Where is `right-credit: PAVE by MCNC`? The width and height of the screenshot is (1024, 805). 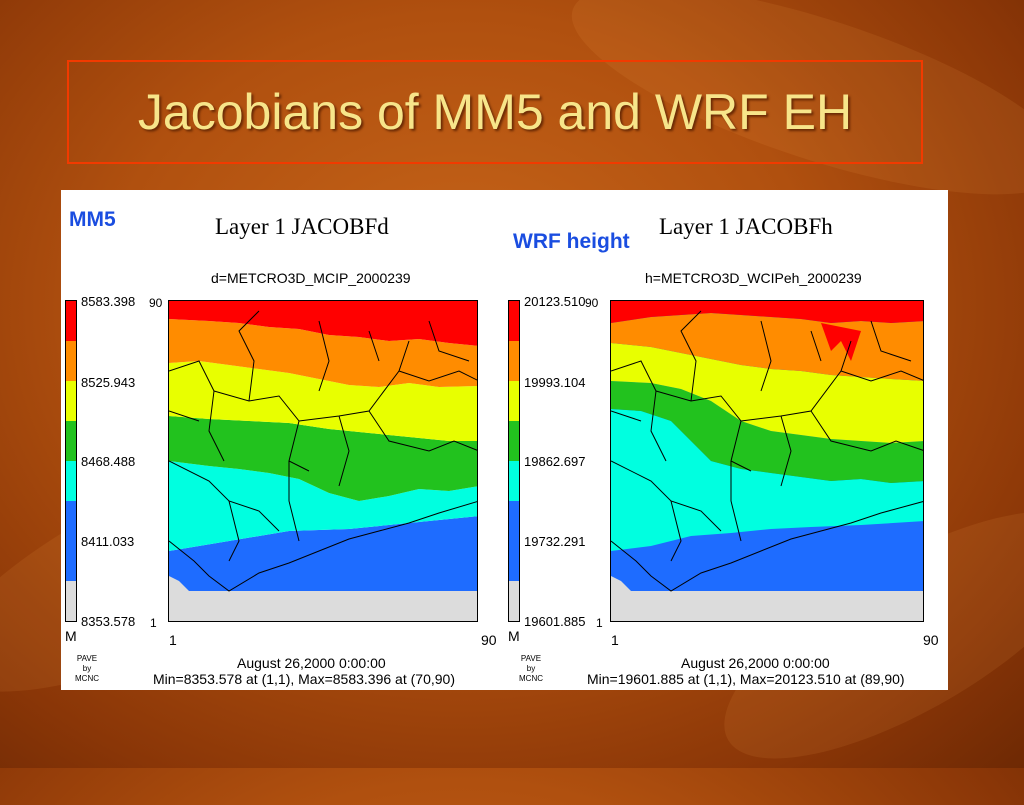
right-credit: PAVE by MCNC is located at coordinates (531, 669).